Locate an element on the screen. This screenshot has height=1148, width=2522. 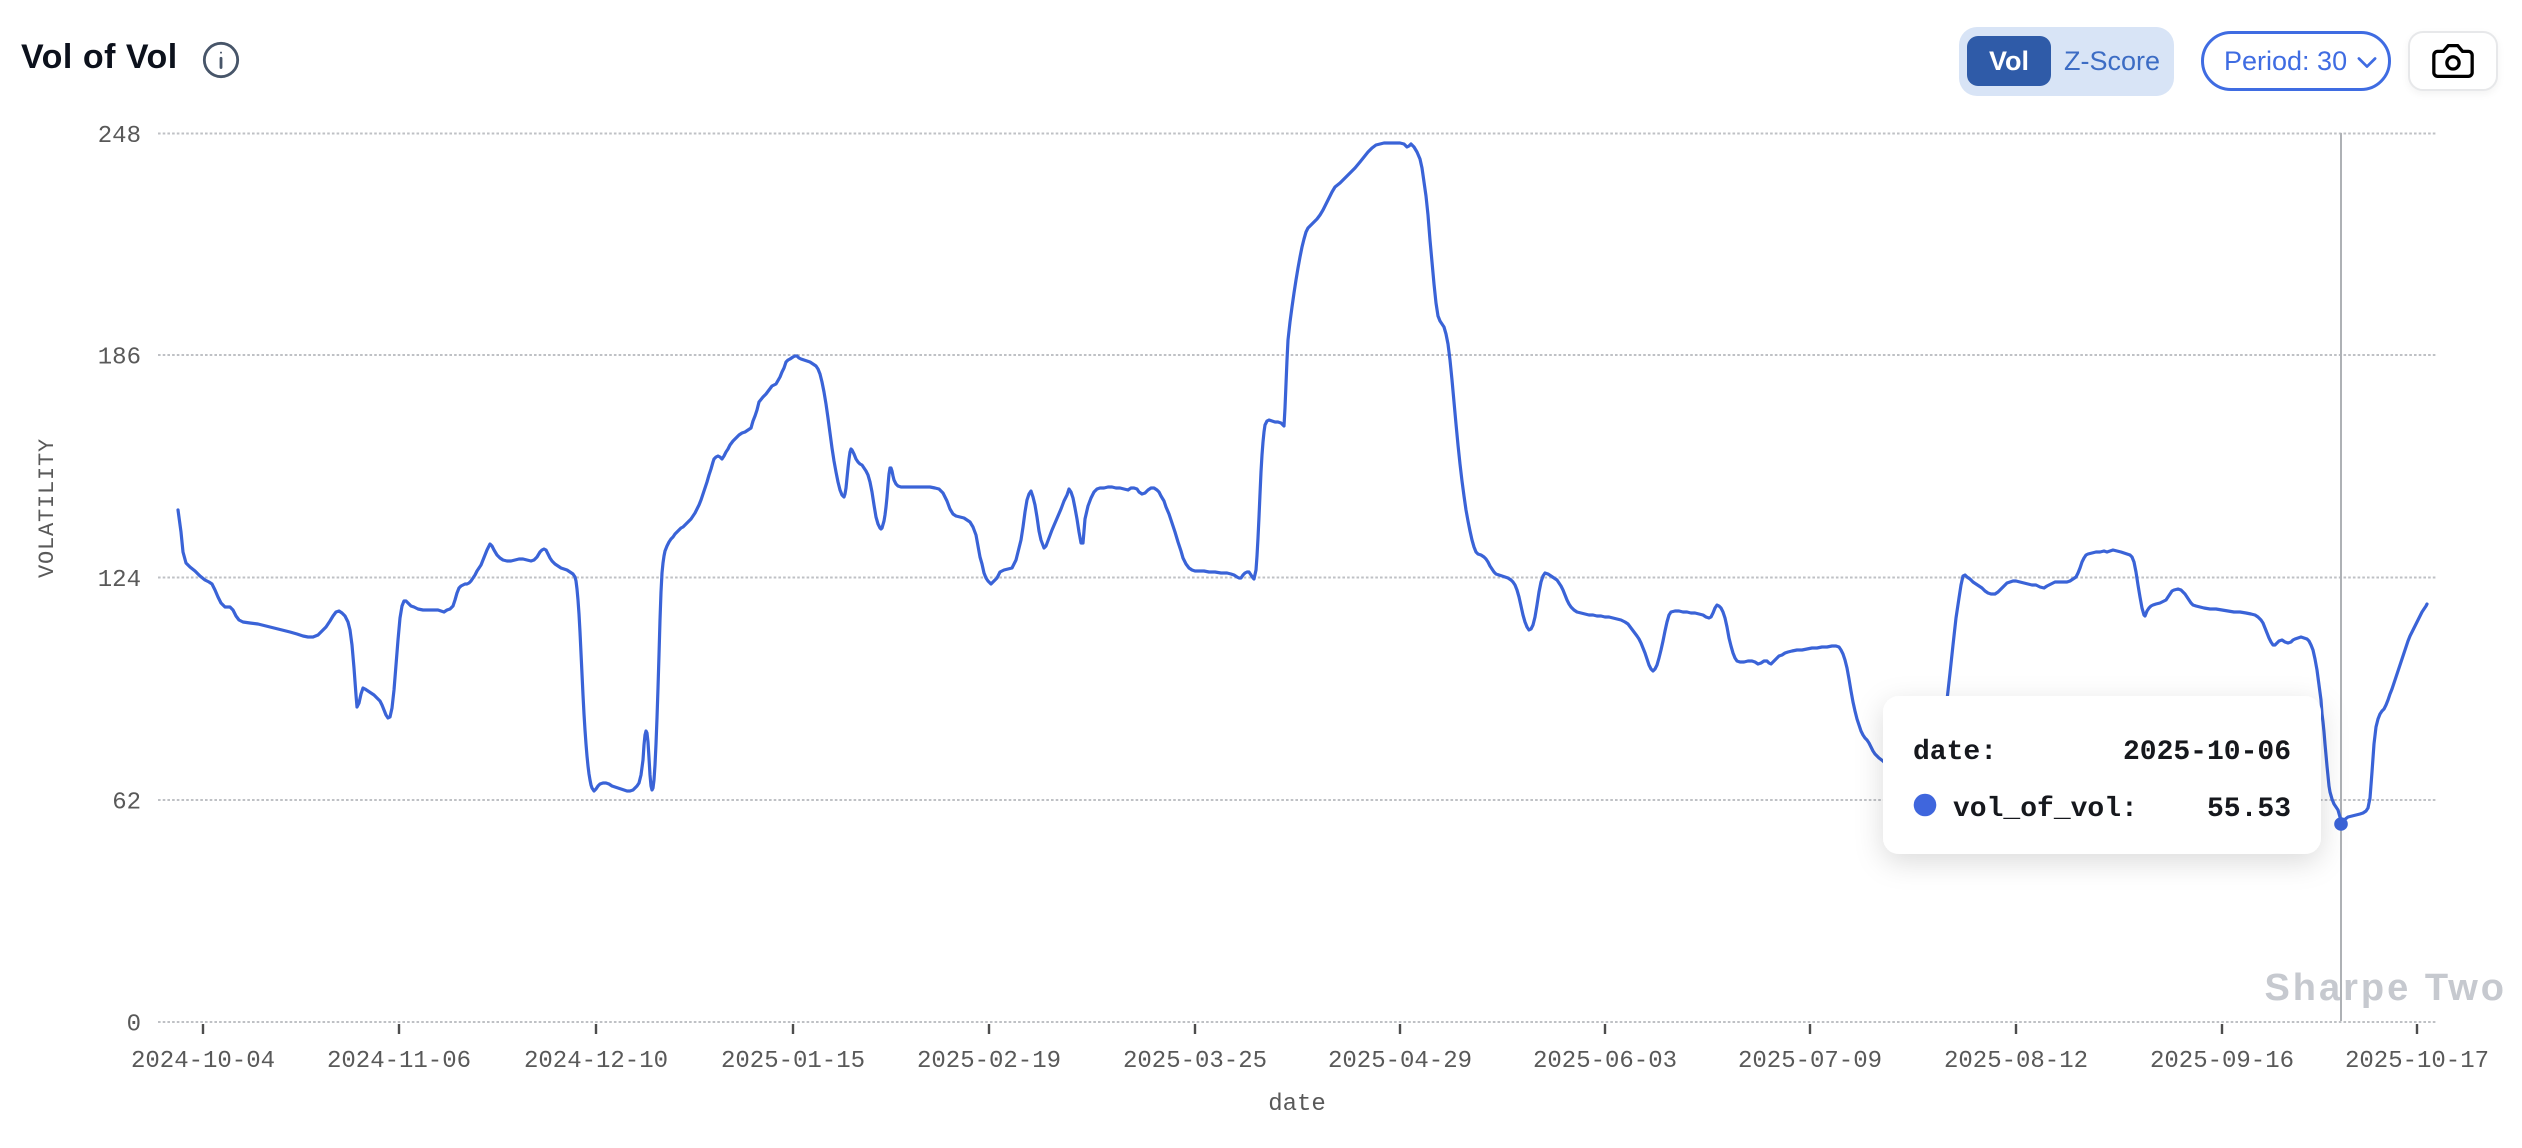
svg-text: 2025-06-03 is located at coordinates (1605, 1061).